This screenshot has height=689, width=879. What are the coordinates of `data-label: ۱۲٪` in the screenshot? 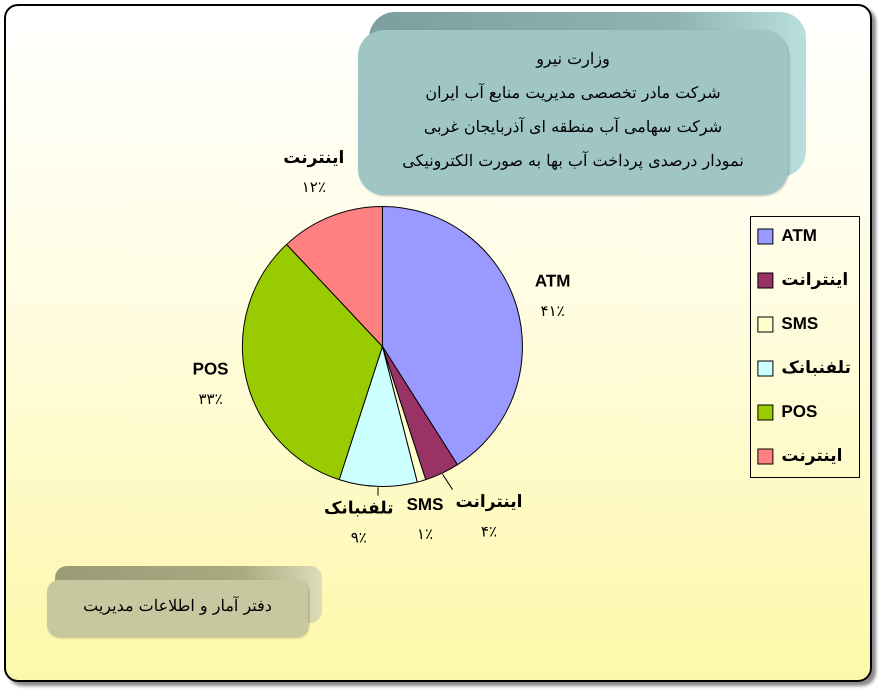 It's located at (314, 187).